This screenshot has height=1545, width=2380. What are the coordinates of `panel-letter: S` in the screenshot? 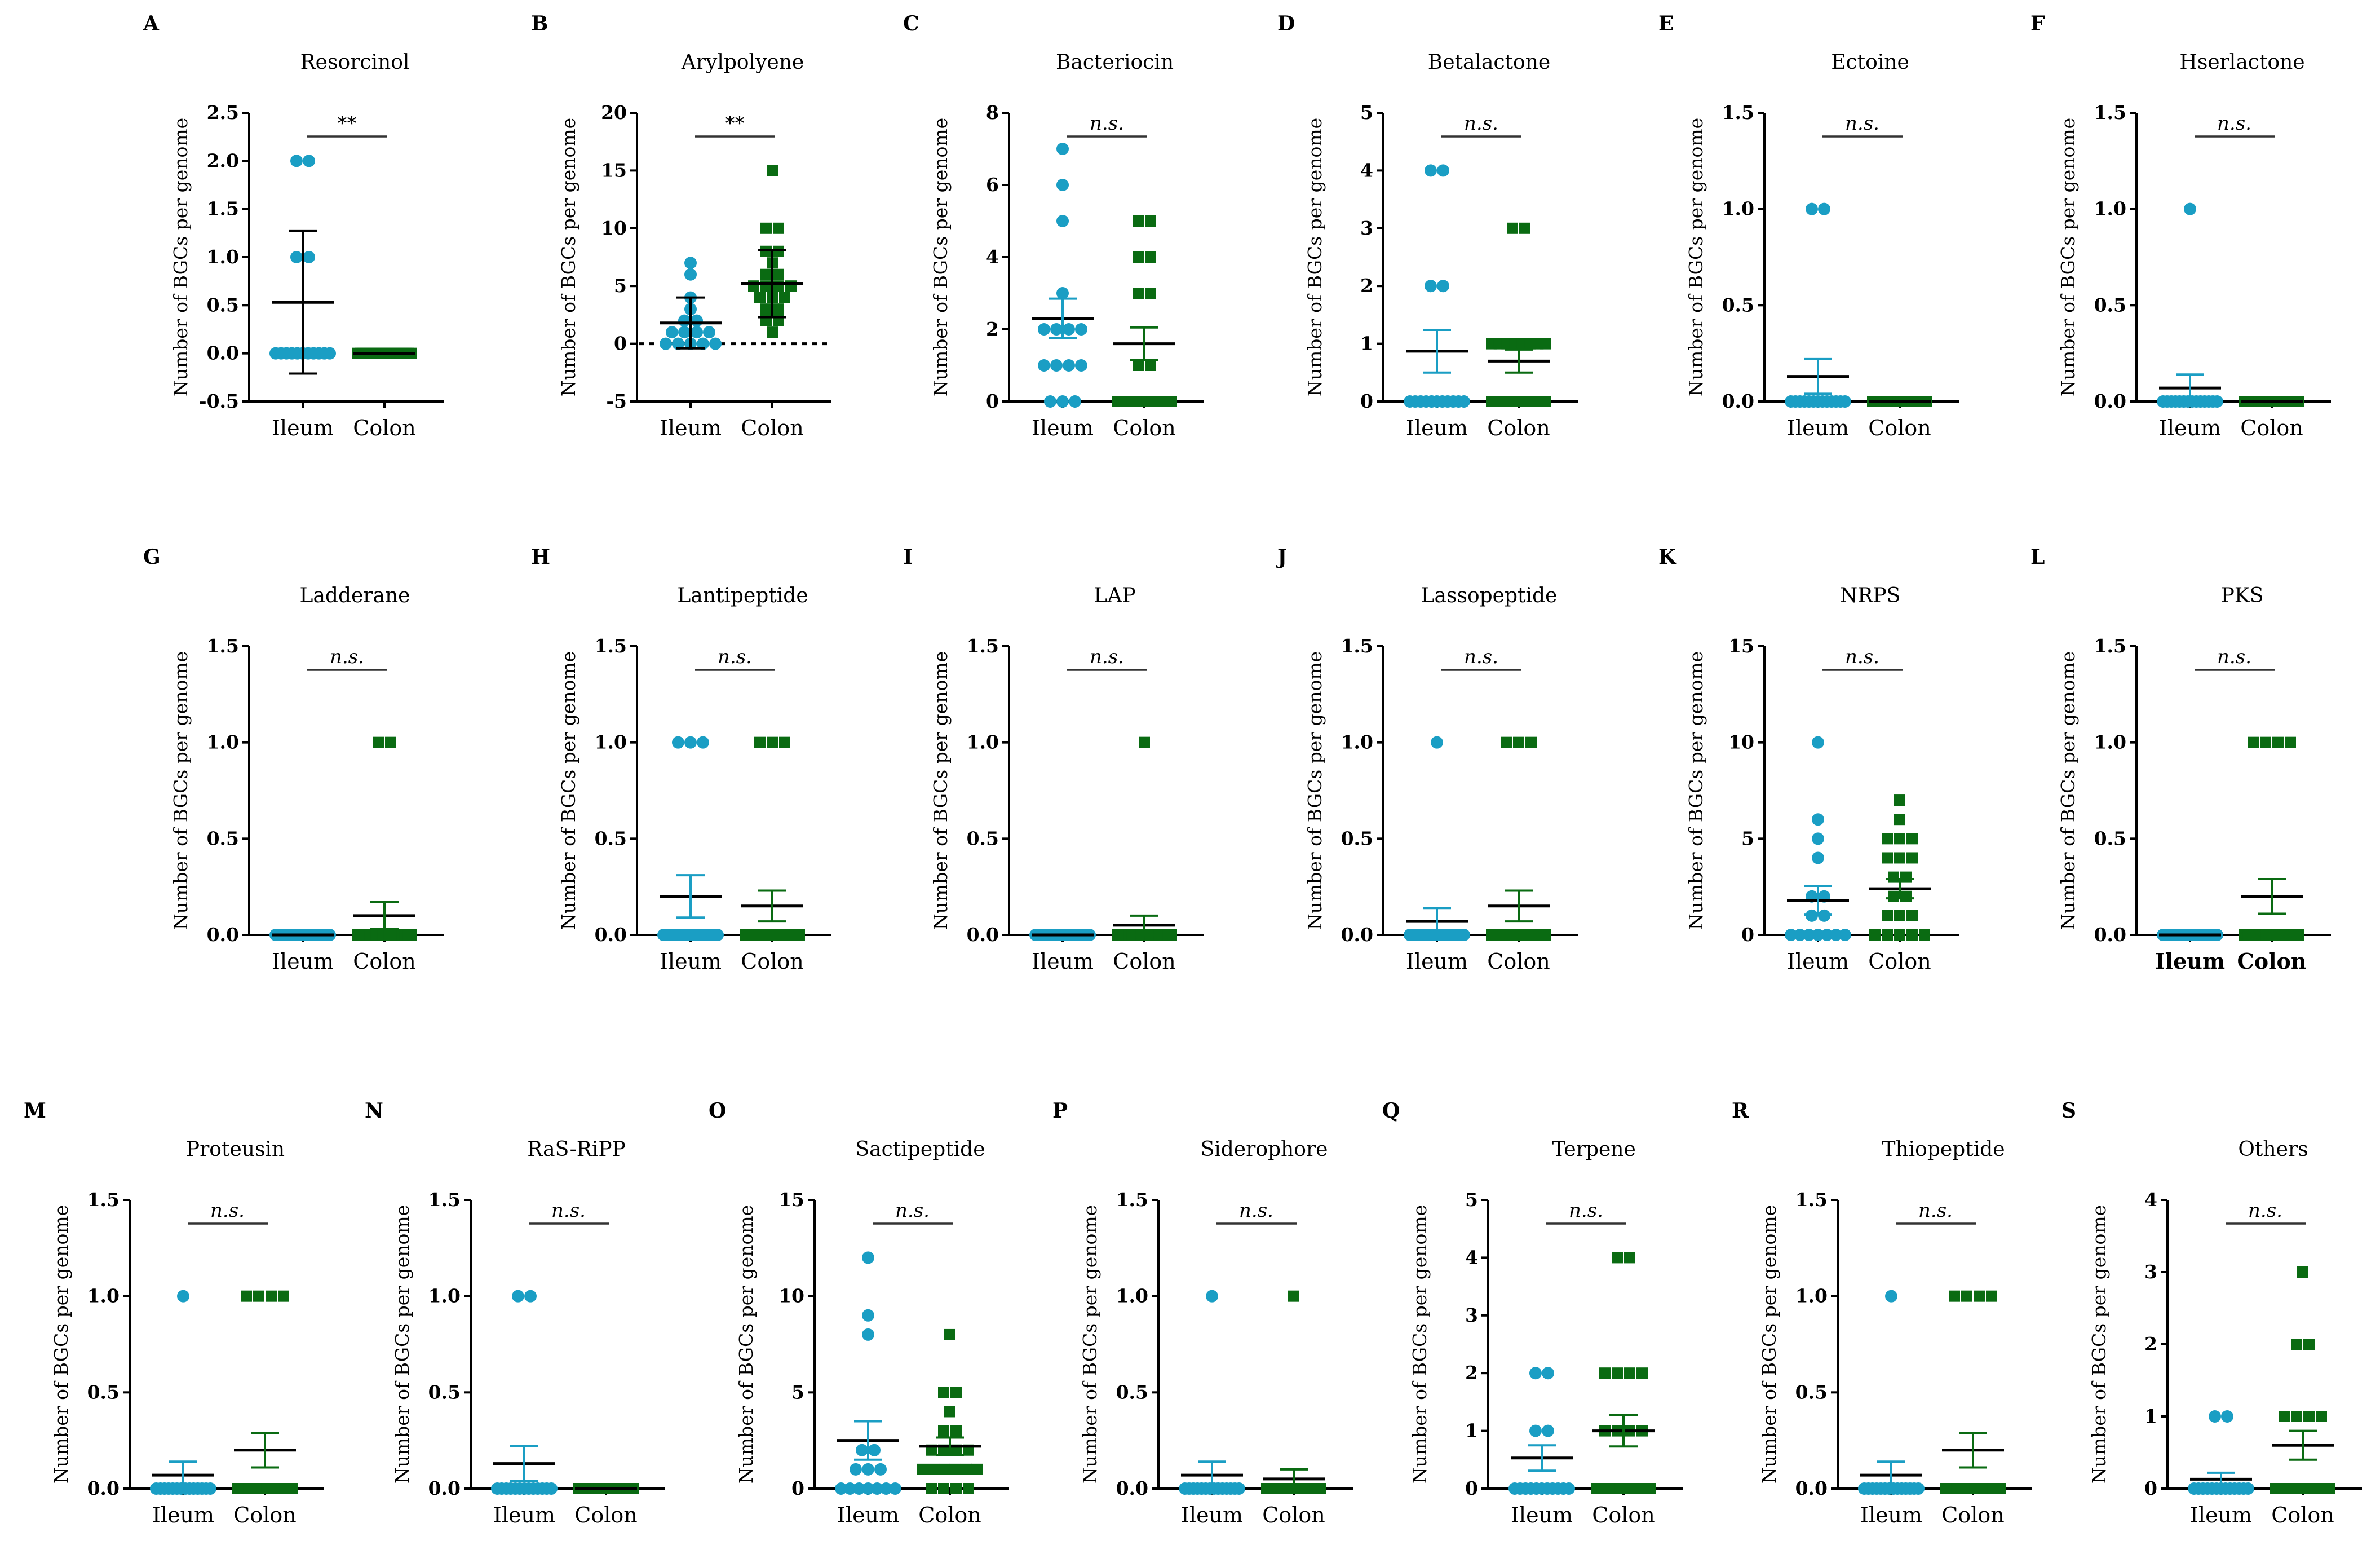 It's located at (2069, 1111).